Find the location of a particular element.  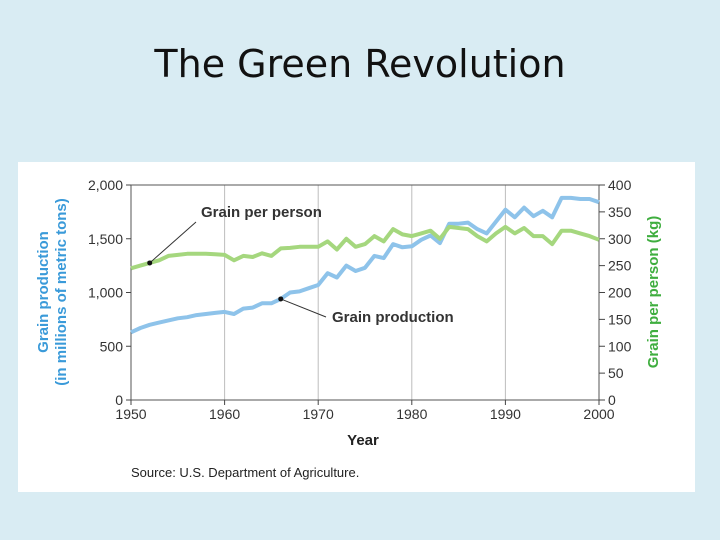

y-axis-title-units: (in millions of metric tons) is located at coordinates (61, 292).